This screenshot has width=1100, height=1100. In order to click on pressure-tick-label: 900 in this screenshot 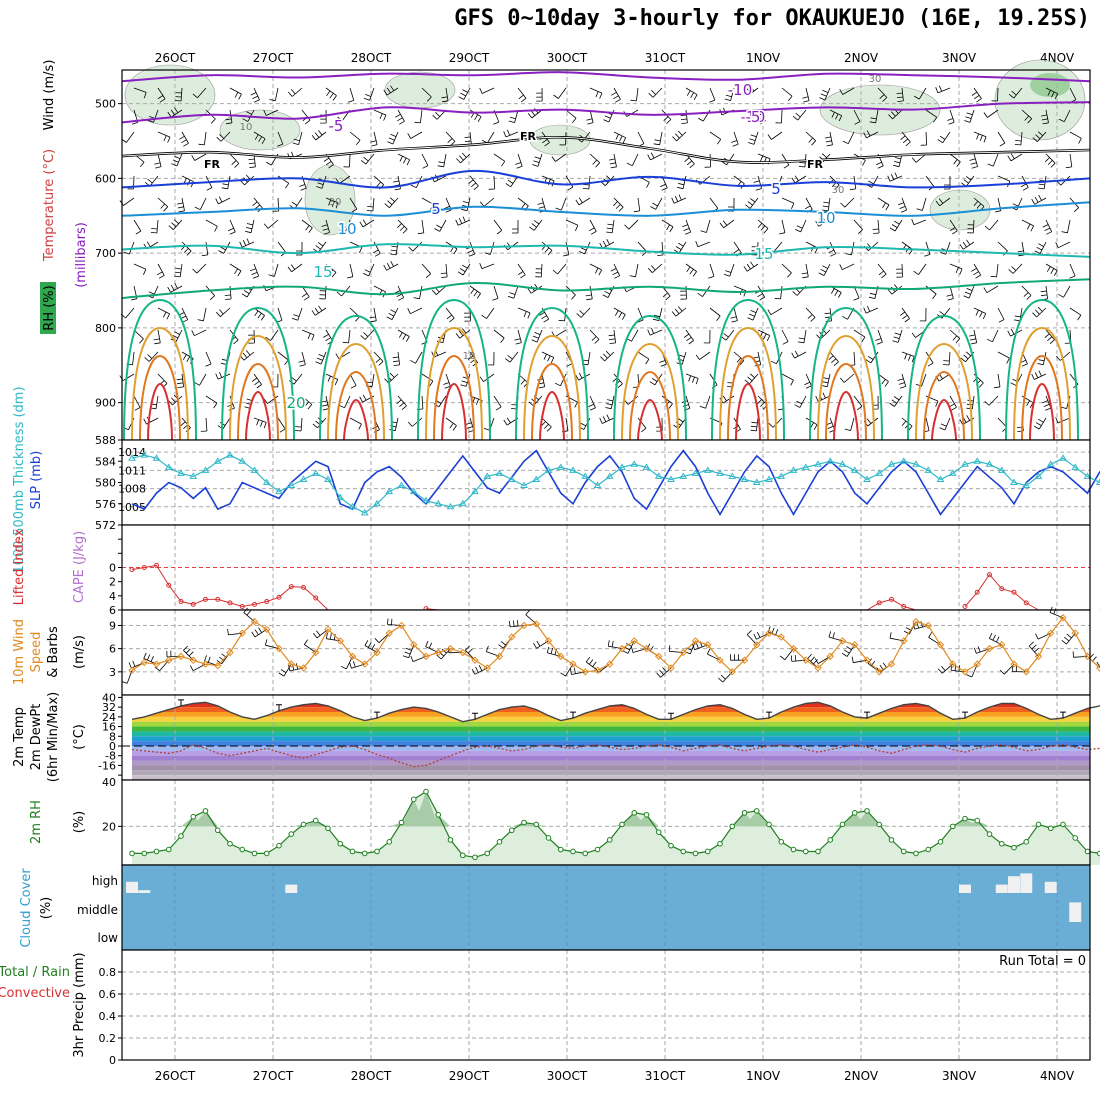, I will do `click(105, 403)`.